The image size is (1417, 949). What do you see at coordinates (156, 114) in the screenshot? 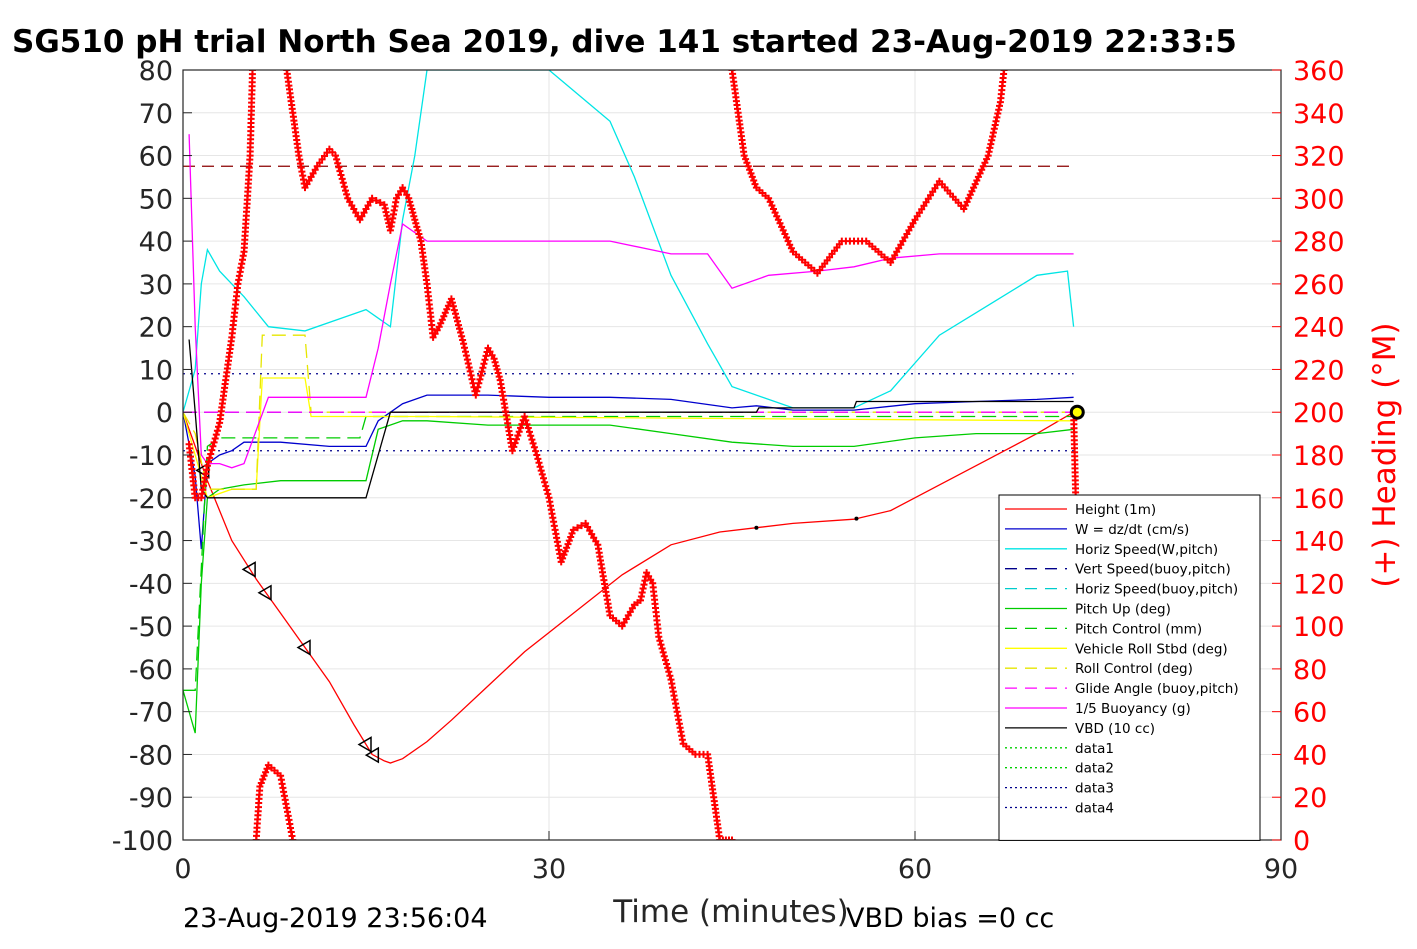
I see `y-tick-label: 70` at bounding box center [156, 114].